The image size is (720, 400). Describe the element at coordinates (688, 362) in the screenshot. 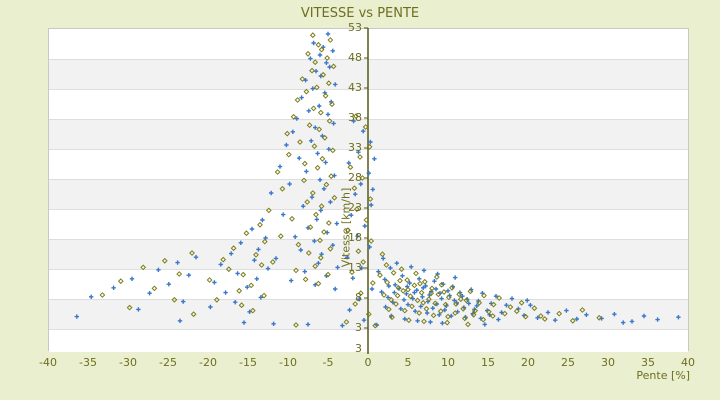

I see `x-tick-label: 40` at that location.